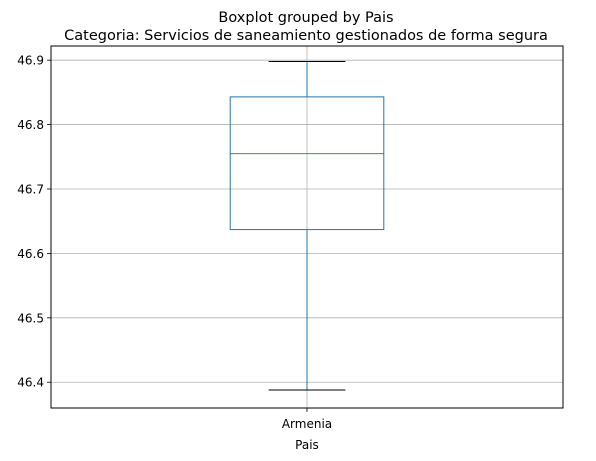 This screenshot has width=596, height=461. I want to click on x-tick-label: Armenia, so click(307, 424).